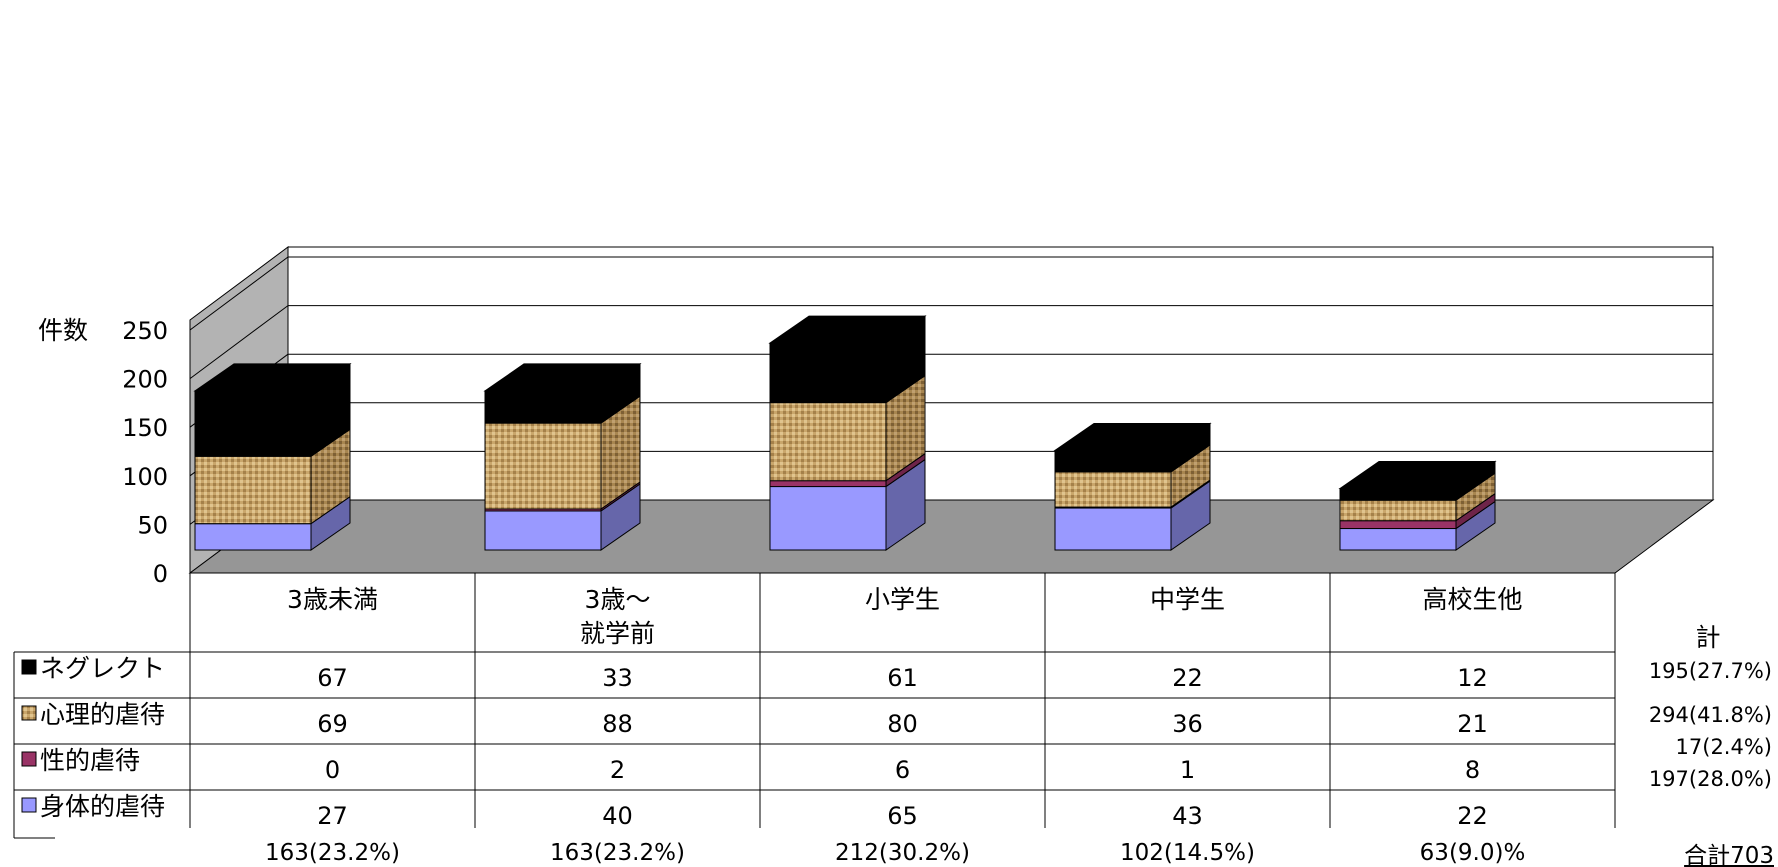 The image size is (1778, 867). What do you see at coordinates (617, 633) in the screenshot?
I see `category-label: 就学前` at bounding box center [617, 633].